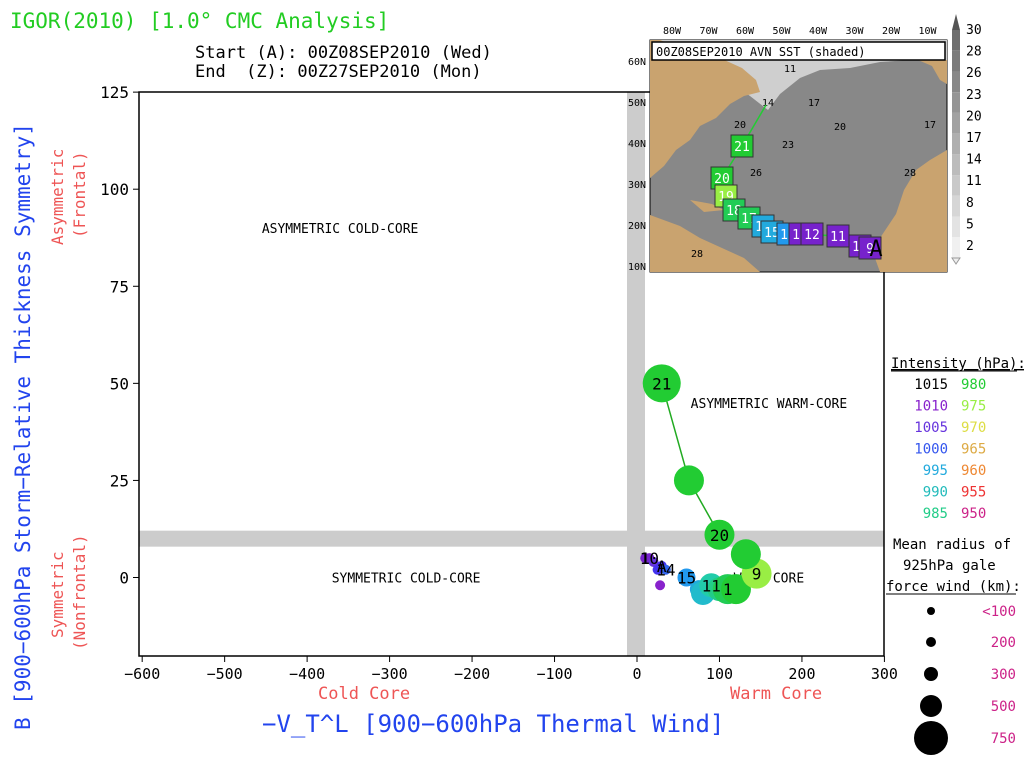 This screenshot has width=1024, height=768. Describe the element at coordinates (119, 286) in the screenshot. I see `y-tick-label: 75` at that location.